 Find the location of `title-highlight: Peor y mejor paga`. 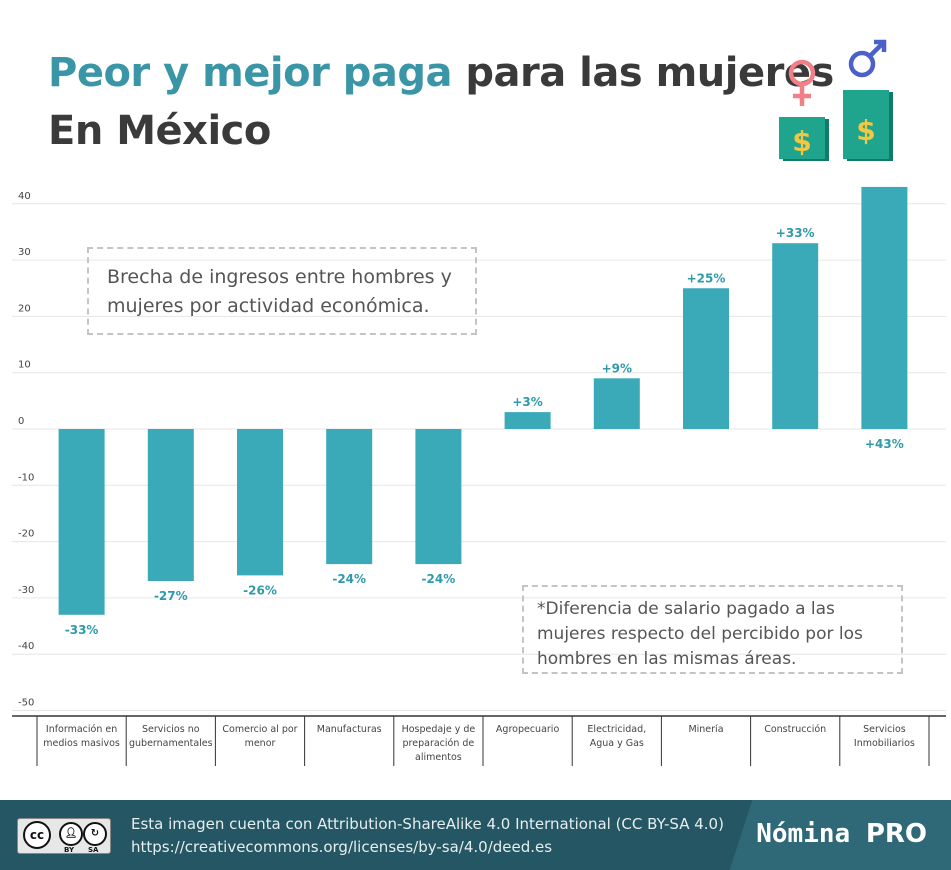

title-highlight: Peor y mejor paga is located at coordinates (250, 73).